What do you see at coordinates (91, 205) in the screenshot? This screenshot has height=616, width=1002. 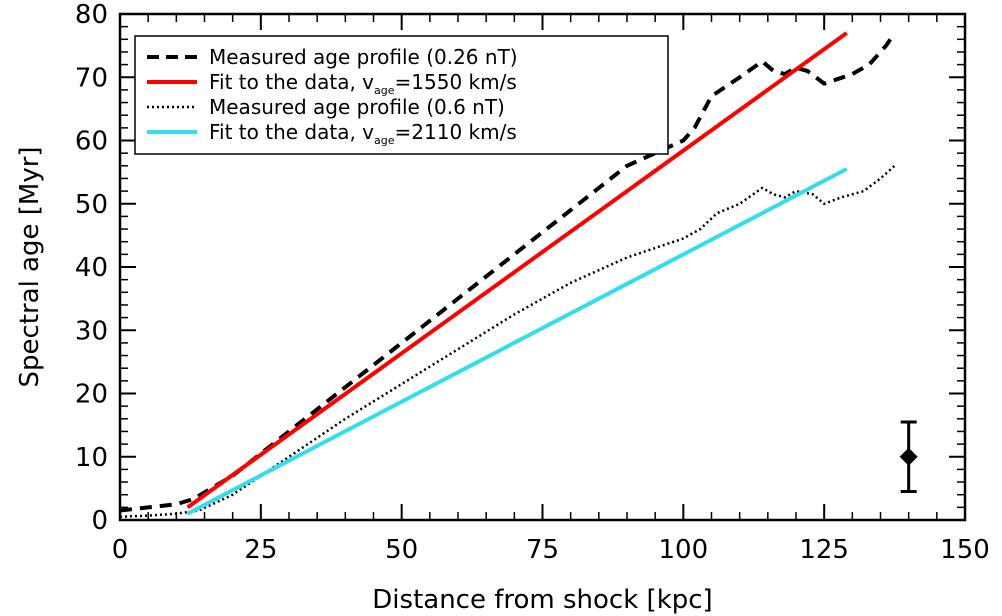 I see `y-tick-label: 50` at bounding box center [91, 205].